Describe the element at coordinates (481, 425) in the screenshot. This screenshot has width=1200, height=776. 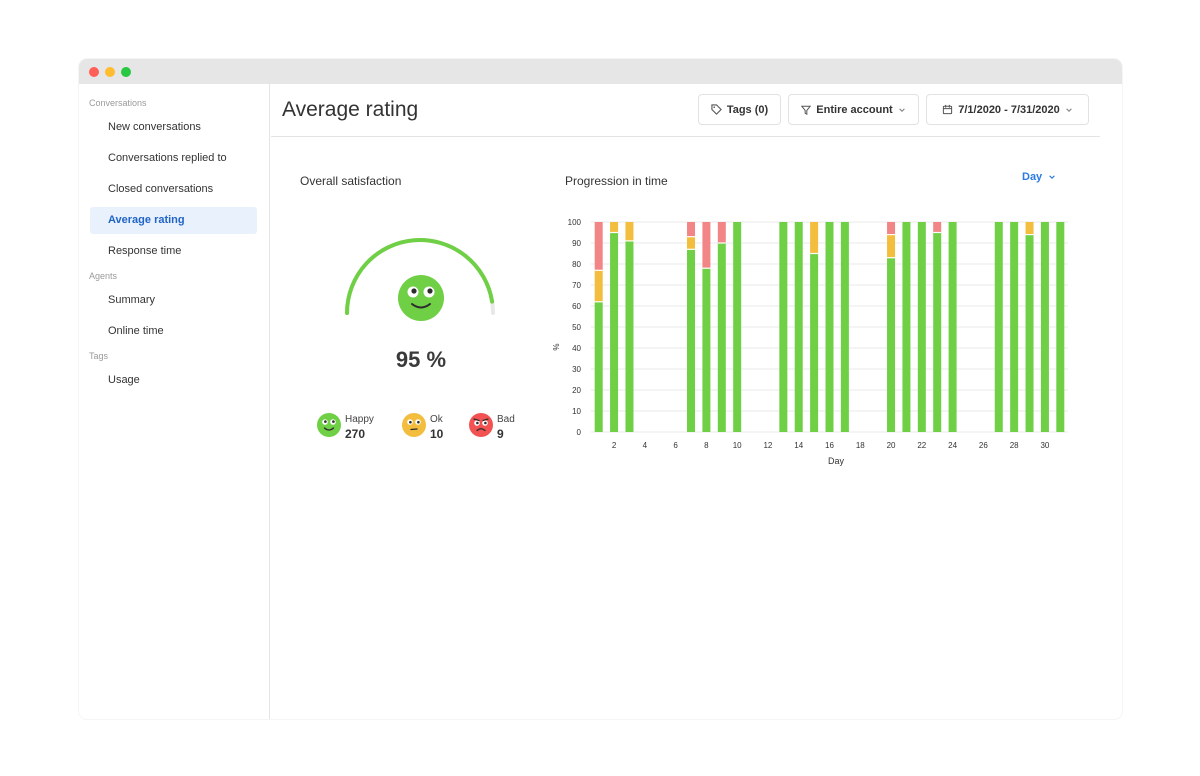
I see `sad-face-icon` at that location.